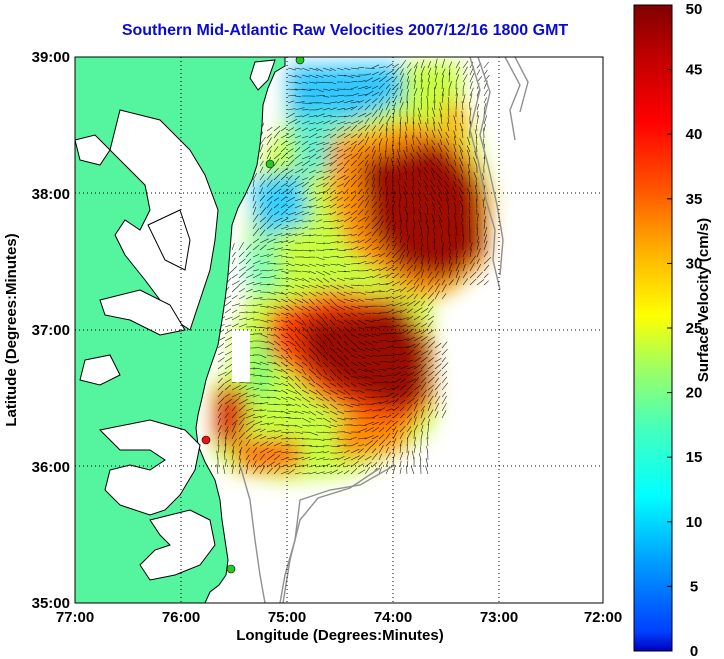 Image resolution: width=724 pixels, height=659 pixels. What do you see at coordinates (694, 393) in the screenshot?
I see `colorbar-tick-label: 20` at bounding box center [694, 393].